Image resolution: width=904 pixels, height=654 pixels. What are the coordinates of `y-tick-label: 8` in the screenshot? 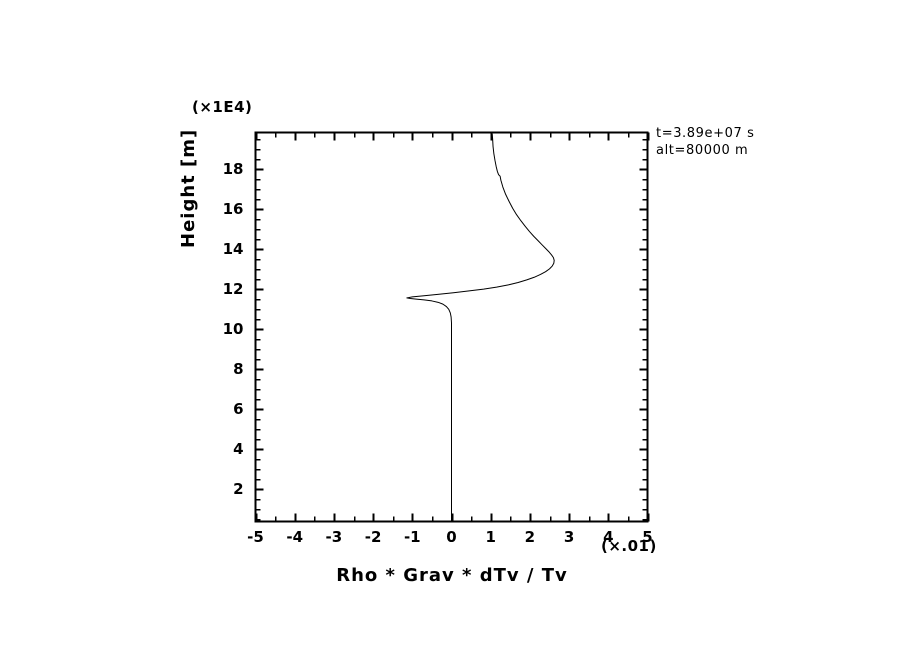 It's located at (238, 369).